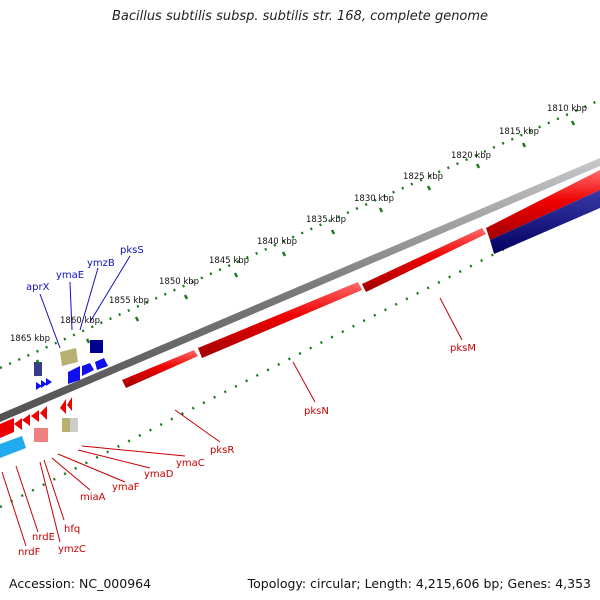  I want to click on forward-cds-pksM, so click(543, 205).